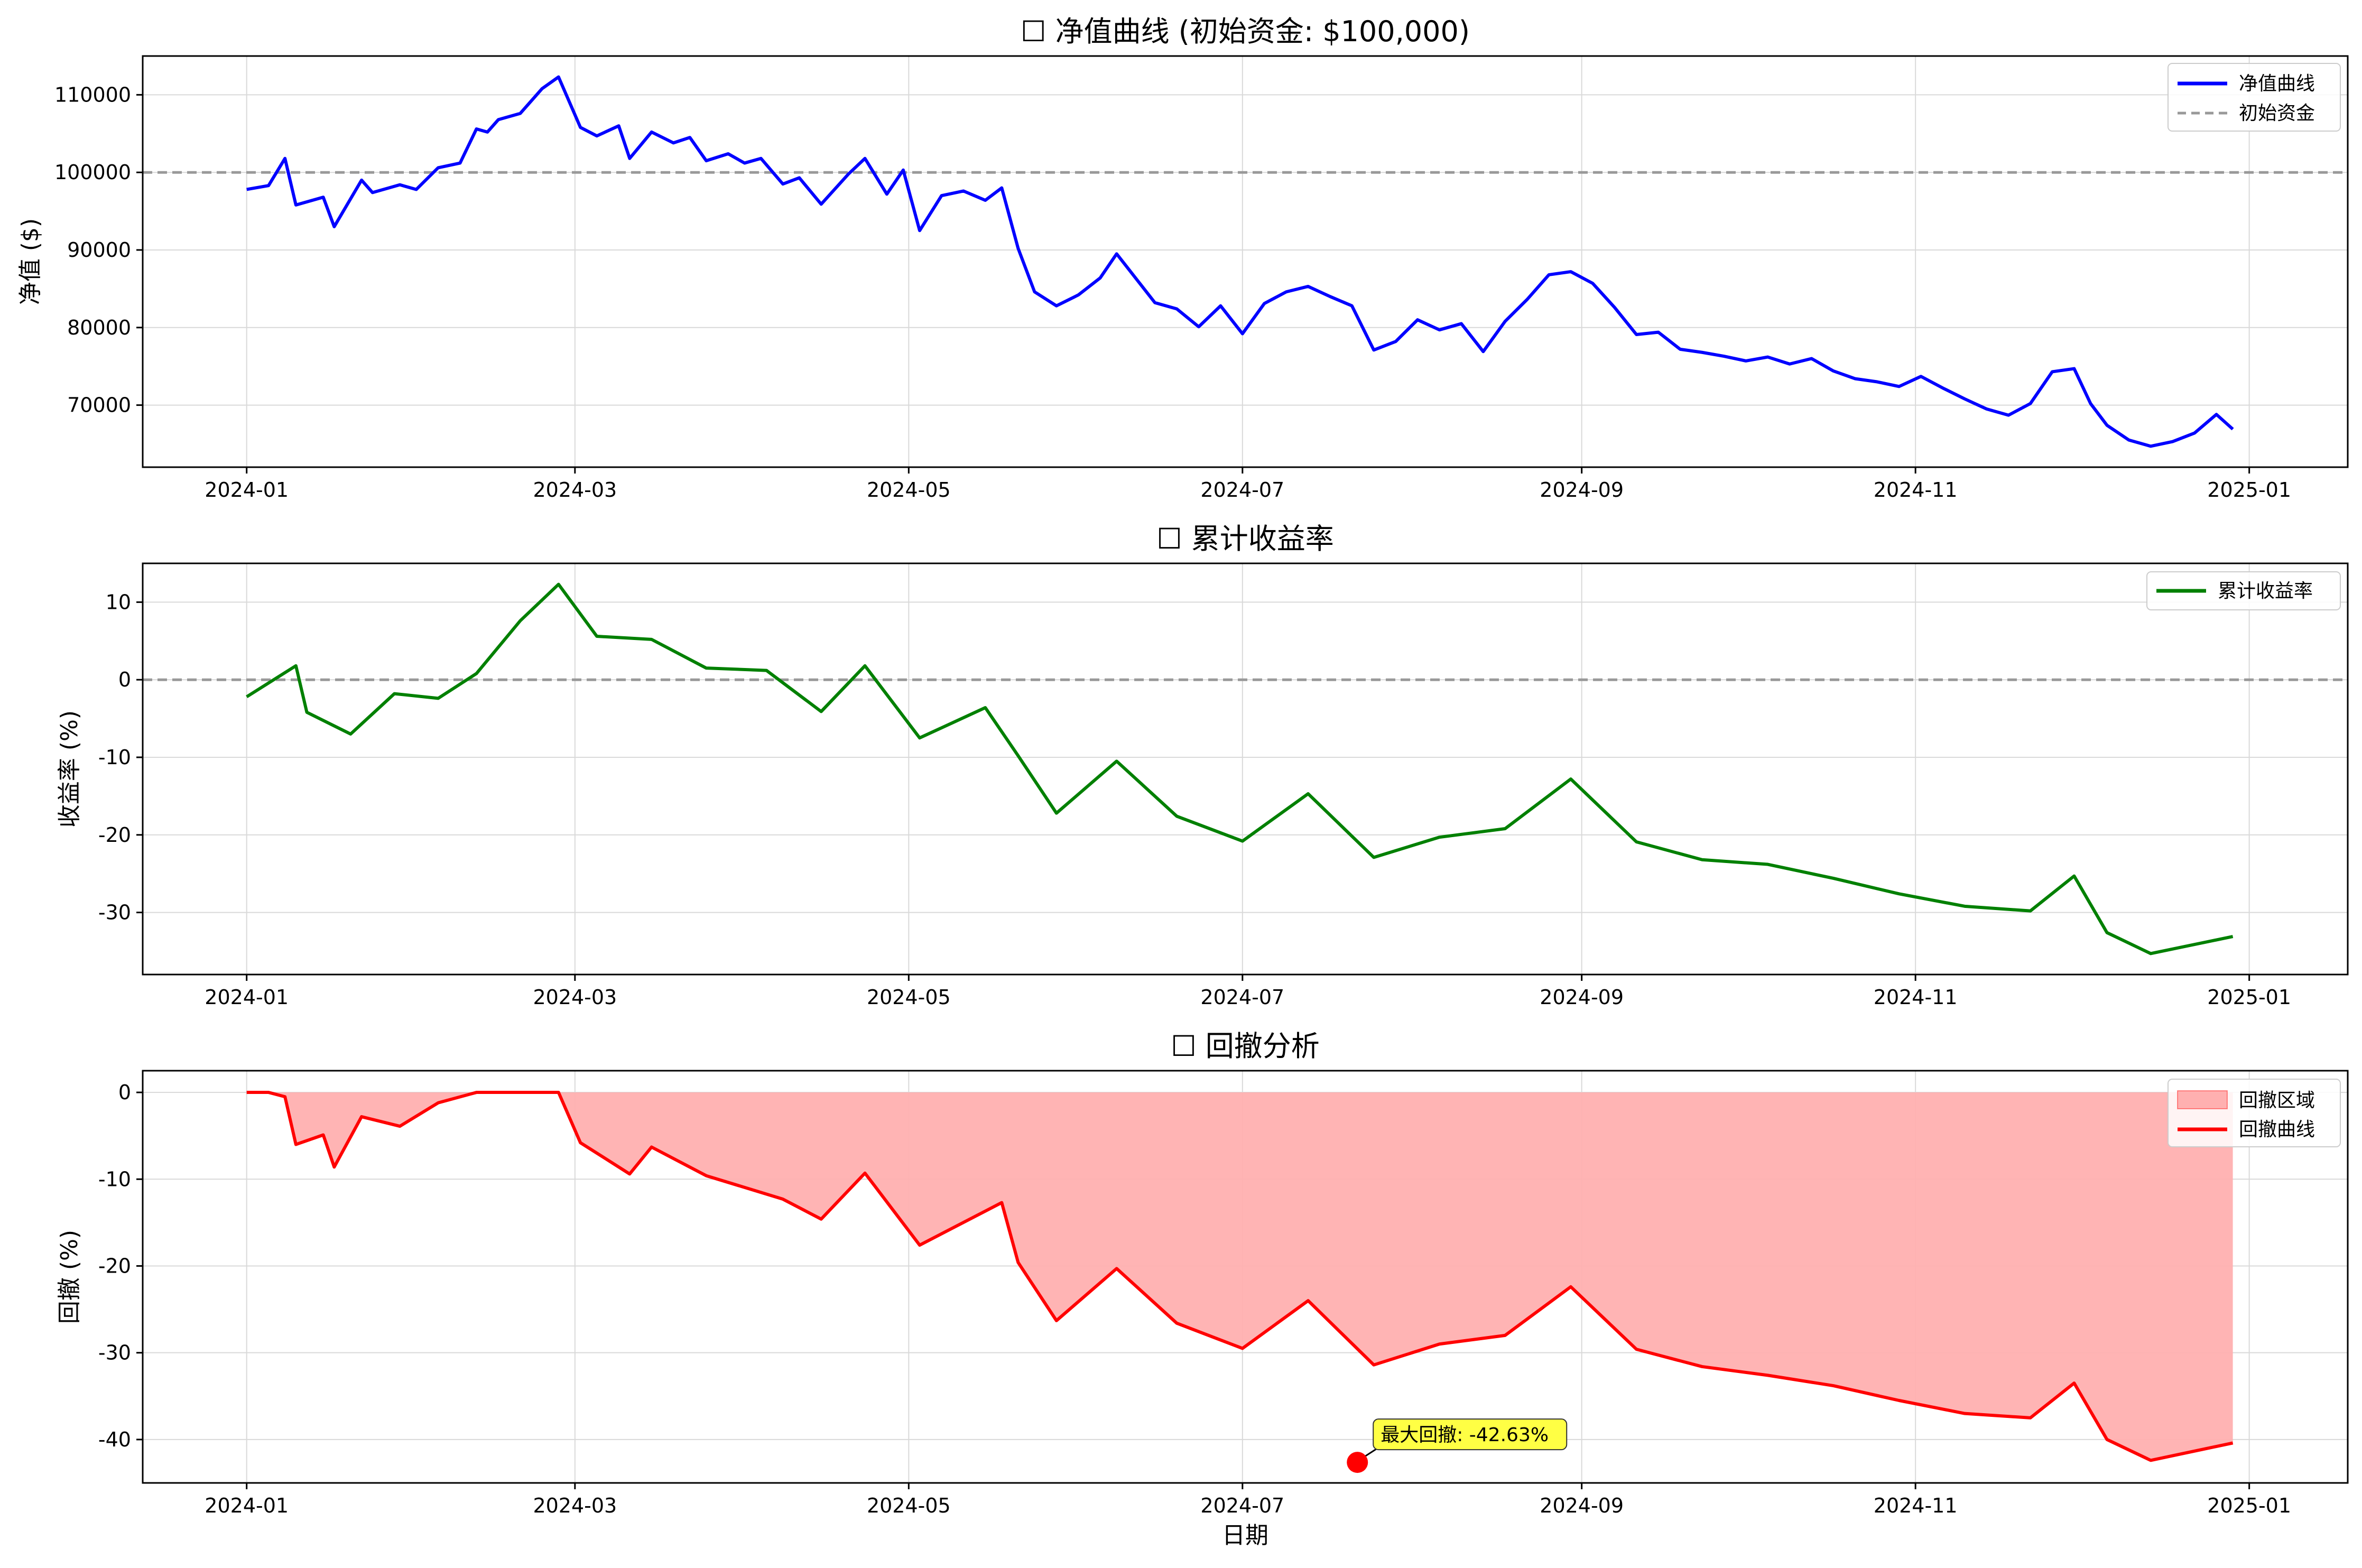  What do you see at coordinates (2202, 1100) in the screenshot?
I see `drawdown-fill-legend-swatch` at bounding box center [2202, 1100].